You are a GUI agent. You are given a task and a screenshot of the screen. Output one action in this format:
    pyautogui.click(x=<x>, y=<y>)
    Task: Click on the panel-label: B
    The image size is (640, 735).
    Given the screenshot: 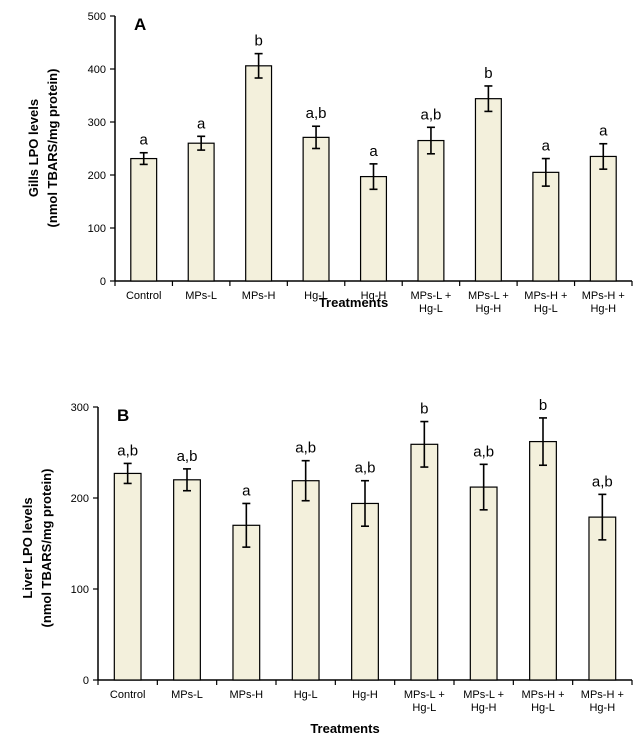 What is the action you would take?
    pyautogui.click(x=123, y=415)
    